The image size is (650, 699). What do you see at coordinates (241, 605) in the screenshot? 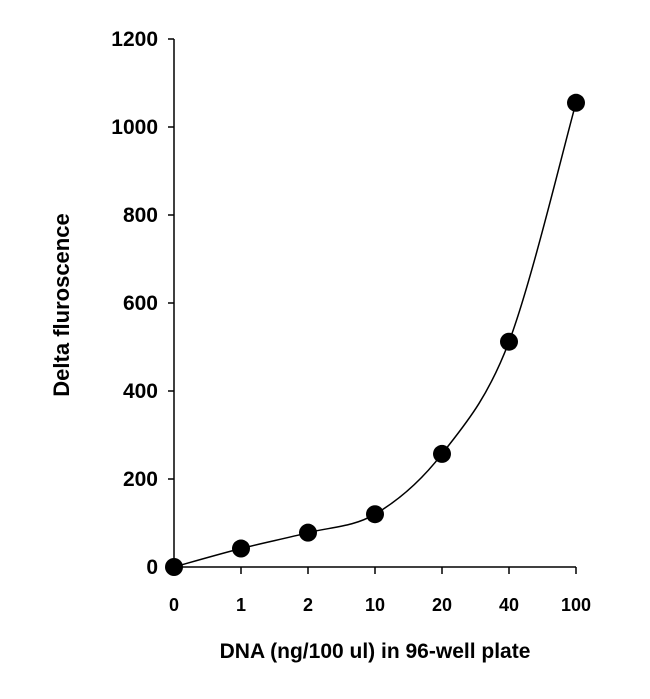
I see `x-tick-label: 1` at bounding box center [241, 605].